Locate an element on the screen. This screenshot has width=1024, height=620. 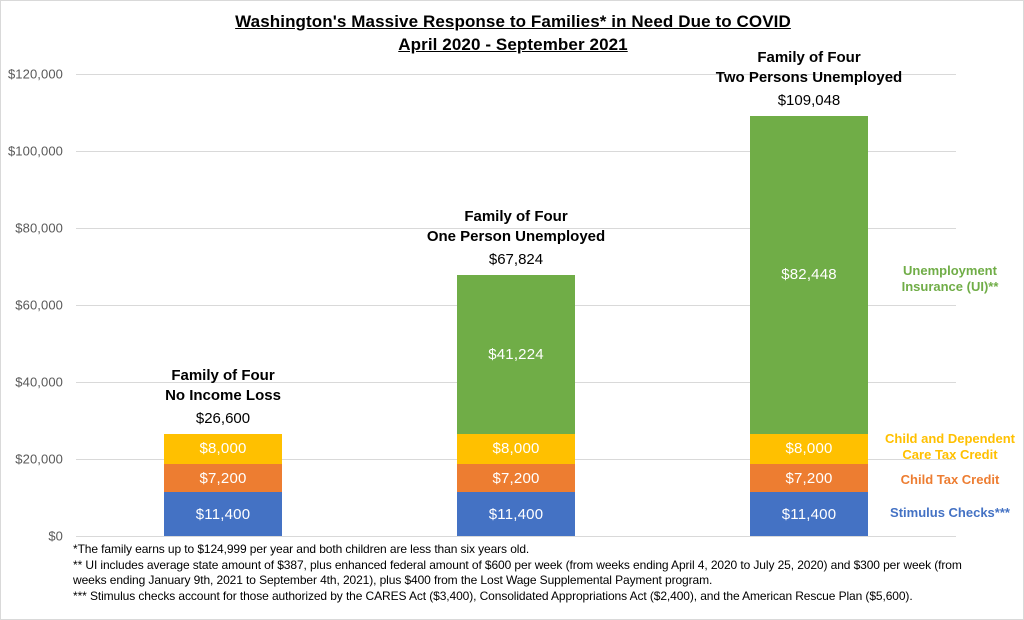
bar-category-line: No Income Loss is located at coordinates (223, 395).